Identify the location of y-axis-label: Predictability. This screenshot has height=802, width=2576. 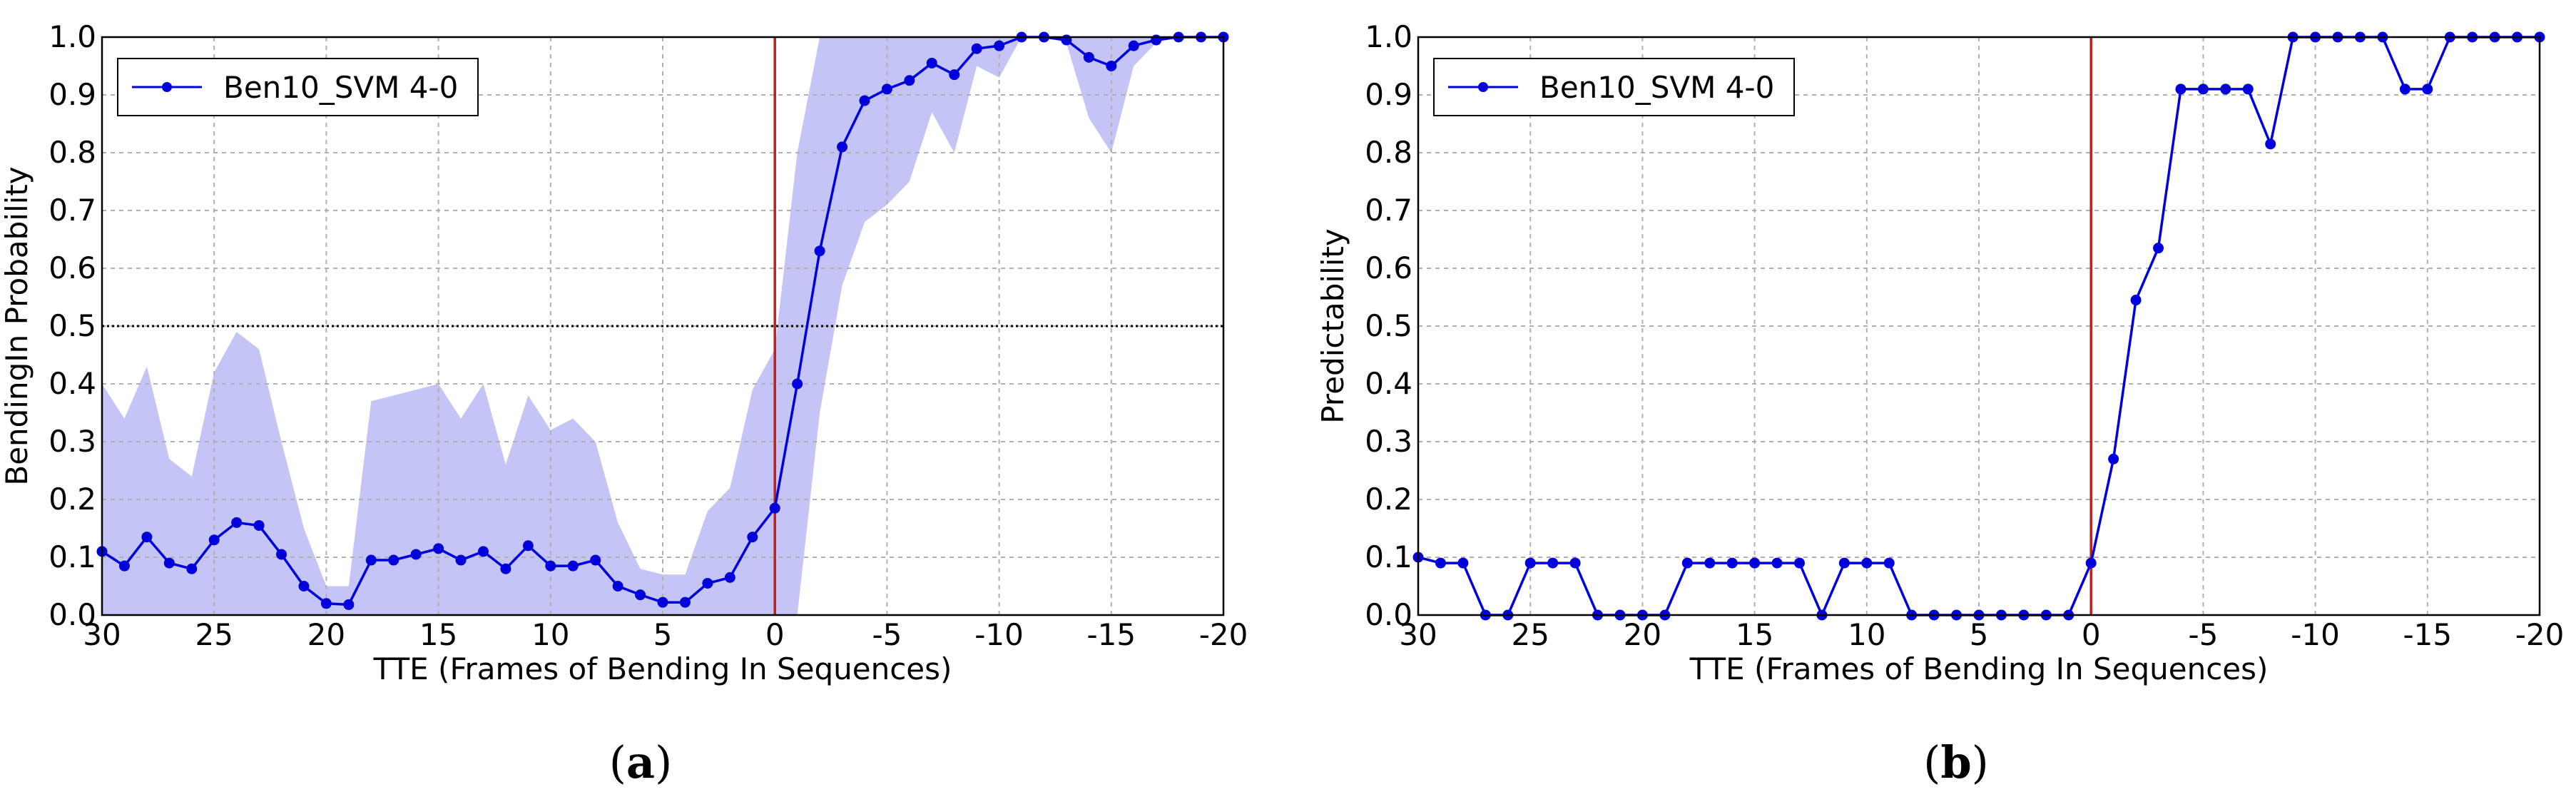
(1332, 325).